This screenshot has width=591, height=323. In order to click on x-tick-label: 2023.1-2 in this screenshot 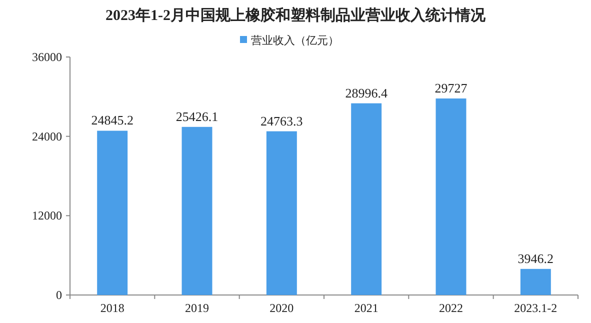, I will do `click(536, 308)`.